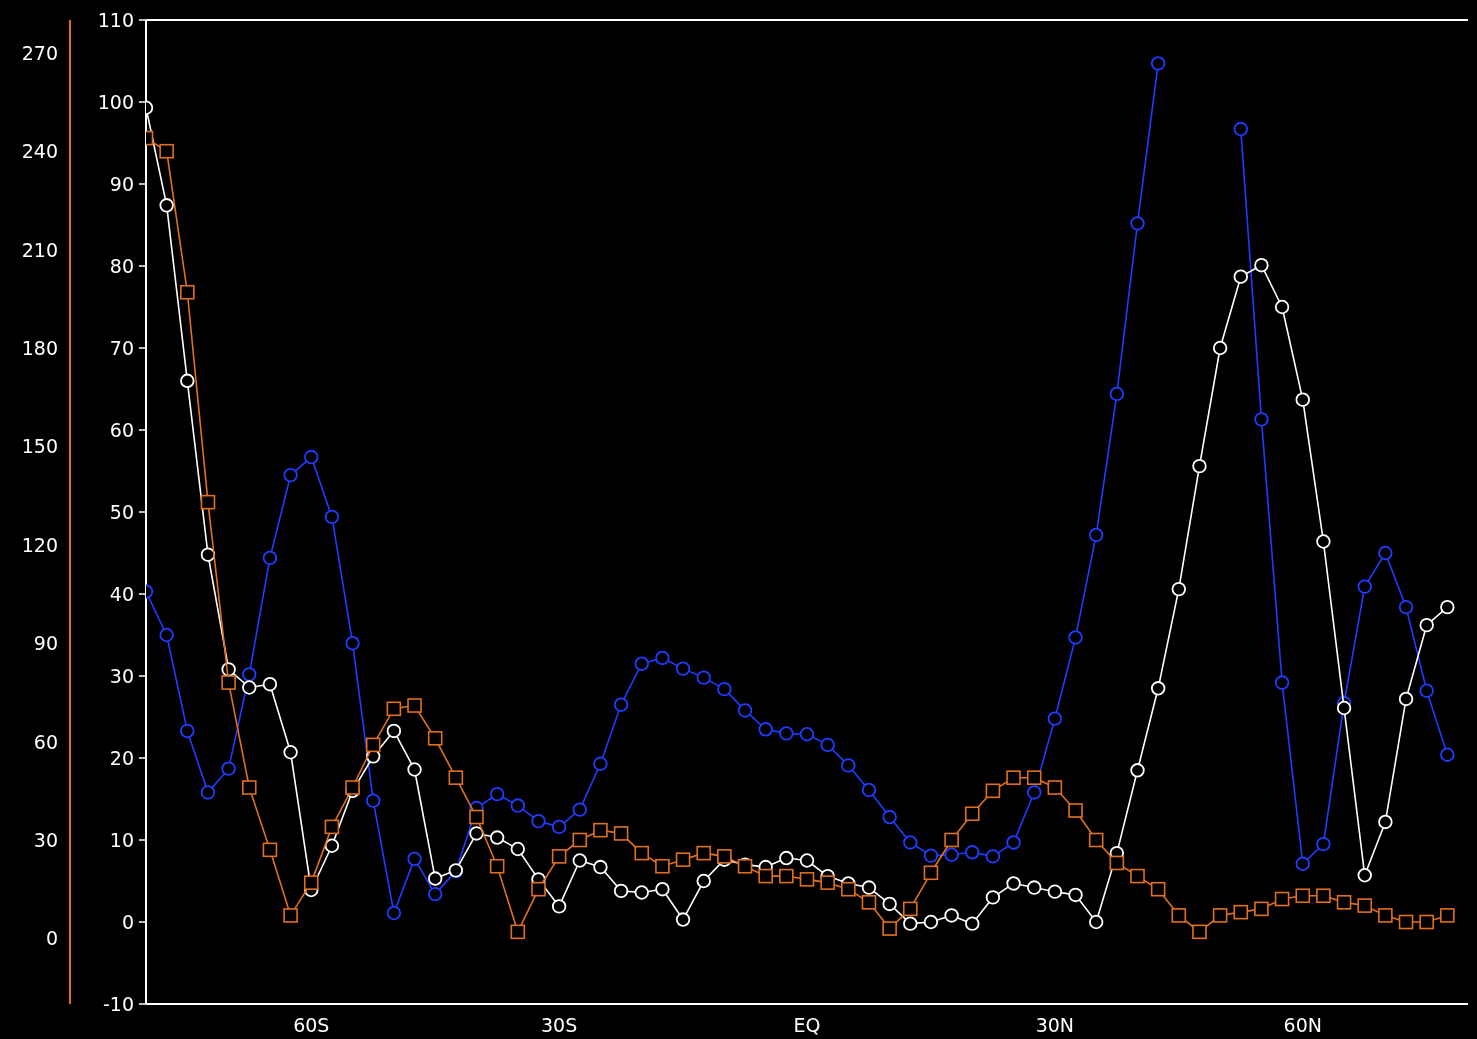 The height and width of the screenshot is (1039, 1477). What do you see at coordinates (559, 1025) in the screenshot?
I see `x-tick-label: 30S` at bounding box center [559, 1025].